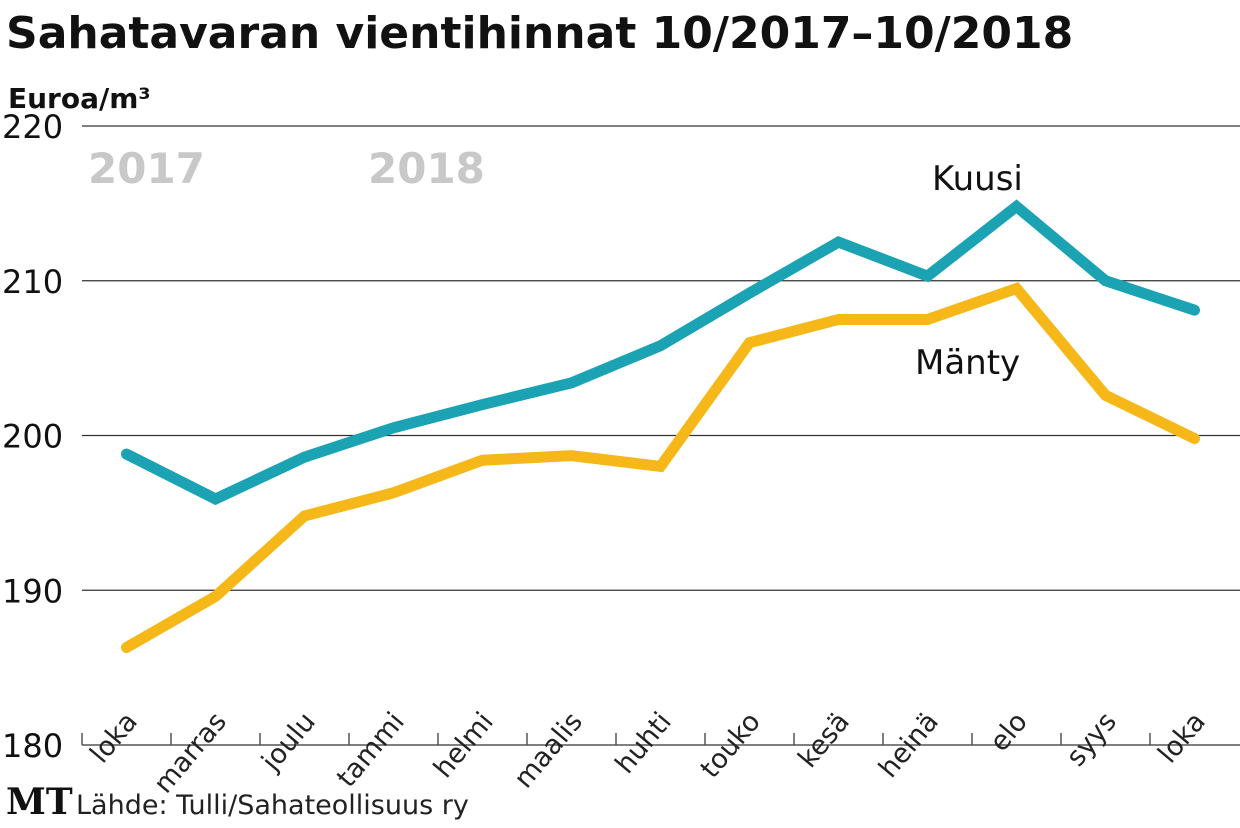 Image resolution: width=1240 pixels, height=828 pixels. I want to click on series-label-kuusi: Kuusi, so click(977, 179).